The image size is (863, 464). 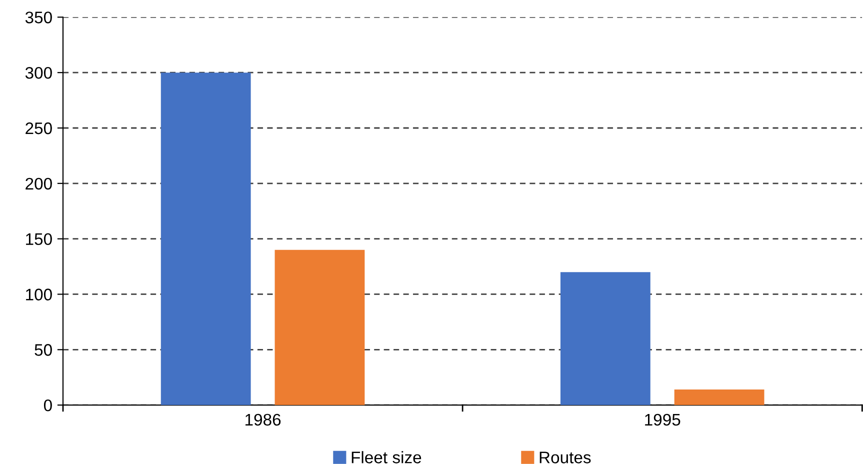 I want to click on y-tick-label: 350, so click(x=38, y=18).